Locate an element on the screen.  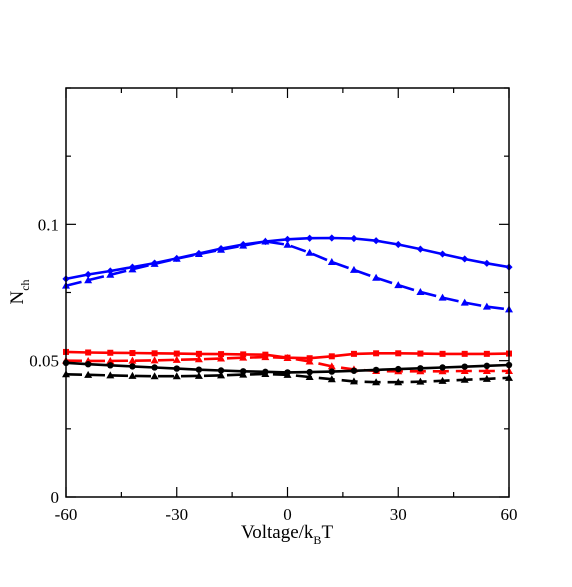
x-axis-title-tail: T is located at coordinates (327, 532).